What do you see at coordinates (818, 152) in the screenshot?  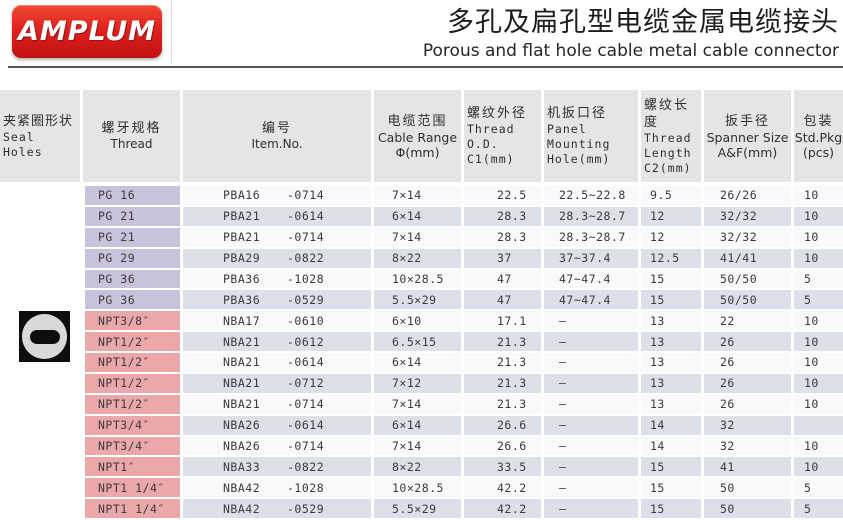 I see `header-line: (pcs)` at bounding box center [818, 152].